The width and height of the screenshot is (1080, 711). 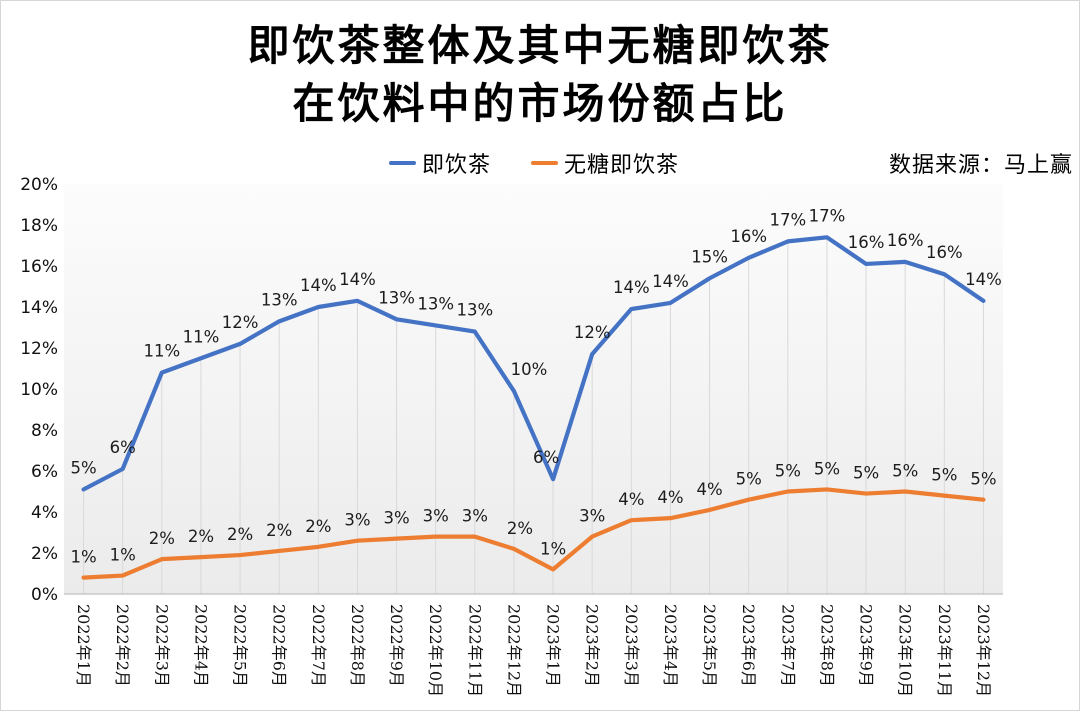 I want to click on y-axis-tick-label: 14%, so click(x=39, y=308).